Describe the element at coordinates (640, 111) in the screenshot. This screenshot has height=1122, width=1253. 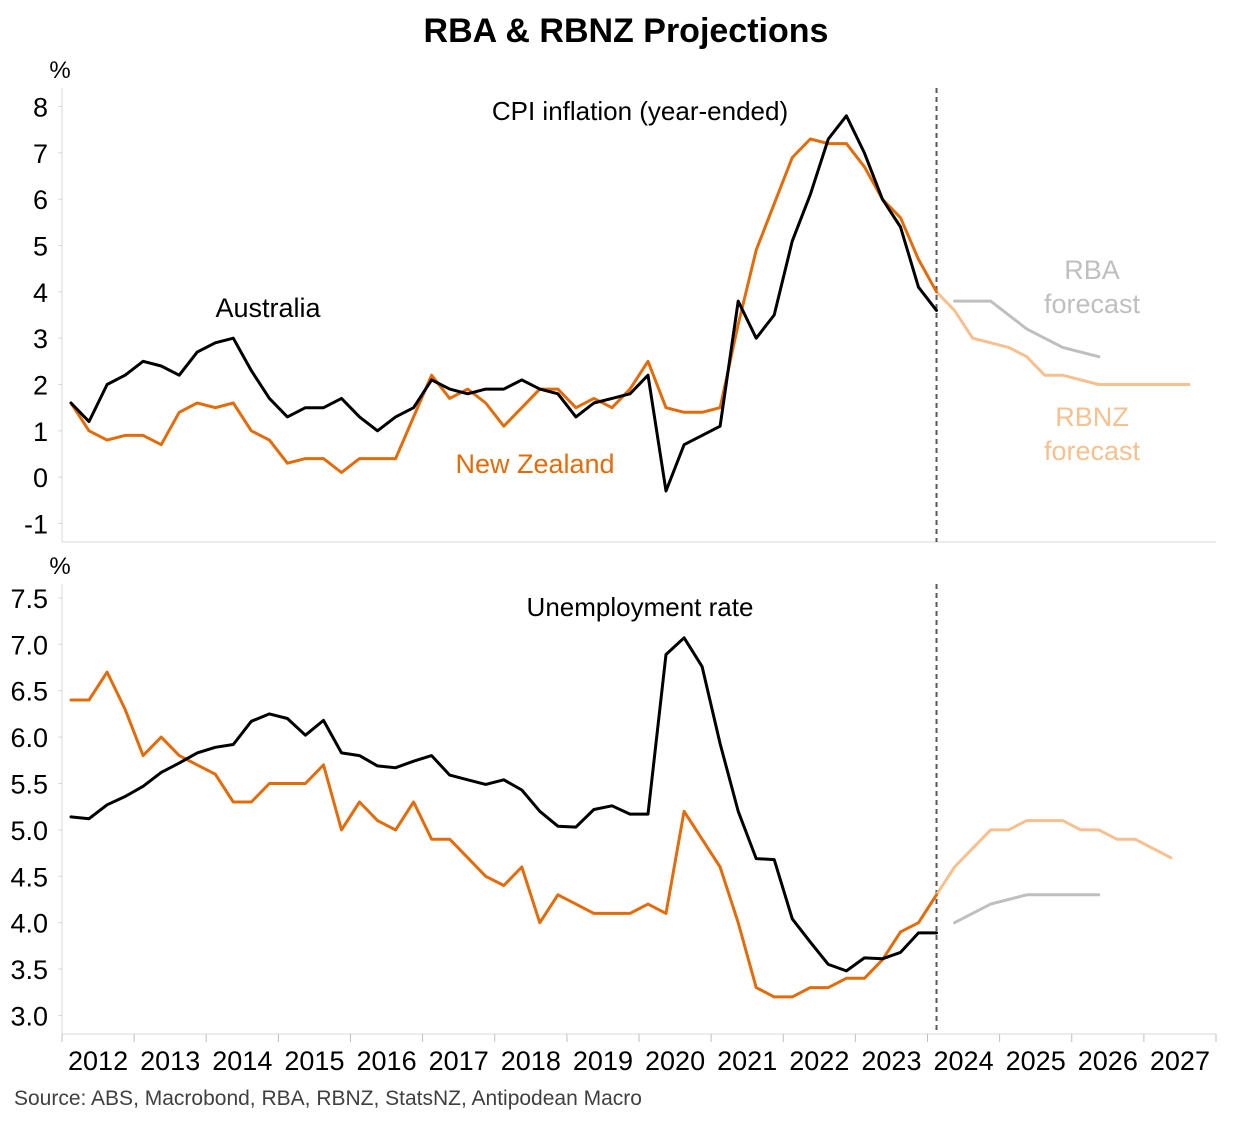
I see `cpi-panel-title: CPI inflation (year-ended)` at that location.